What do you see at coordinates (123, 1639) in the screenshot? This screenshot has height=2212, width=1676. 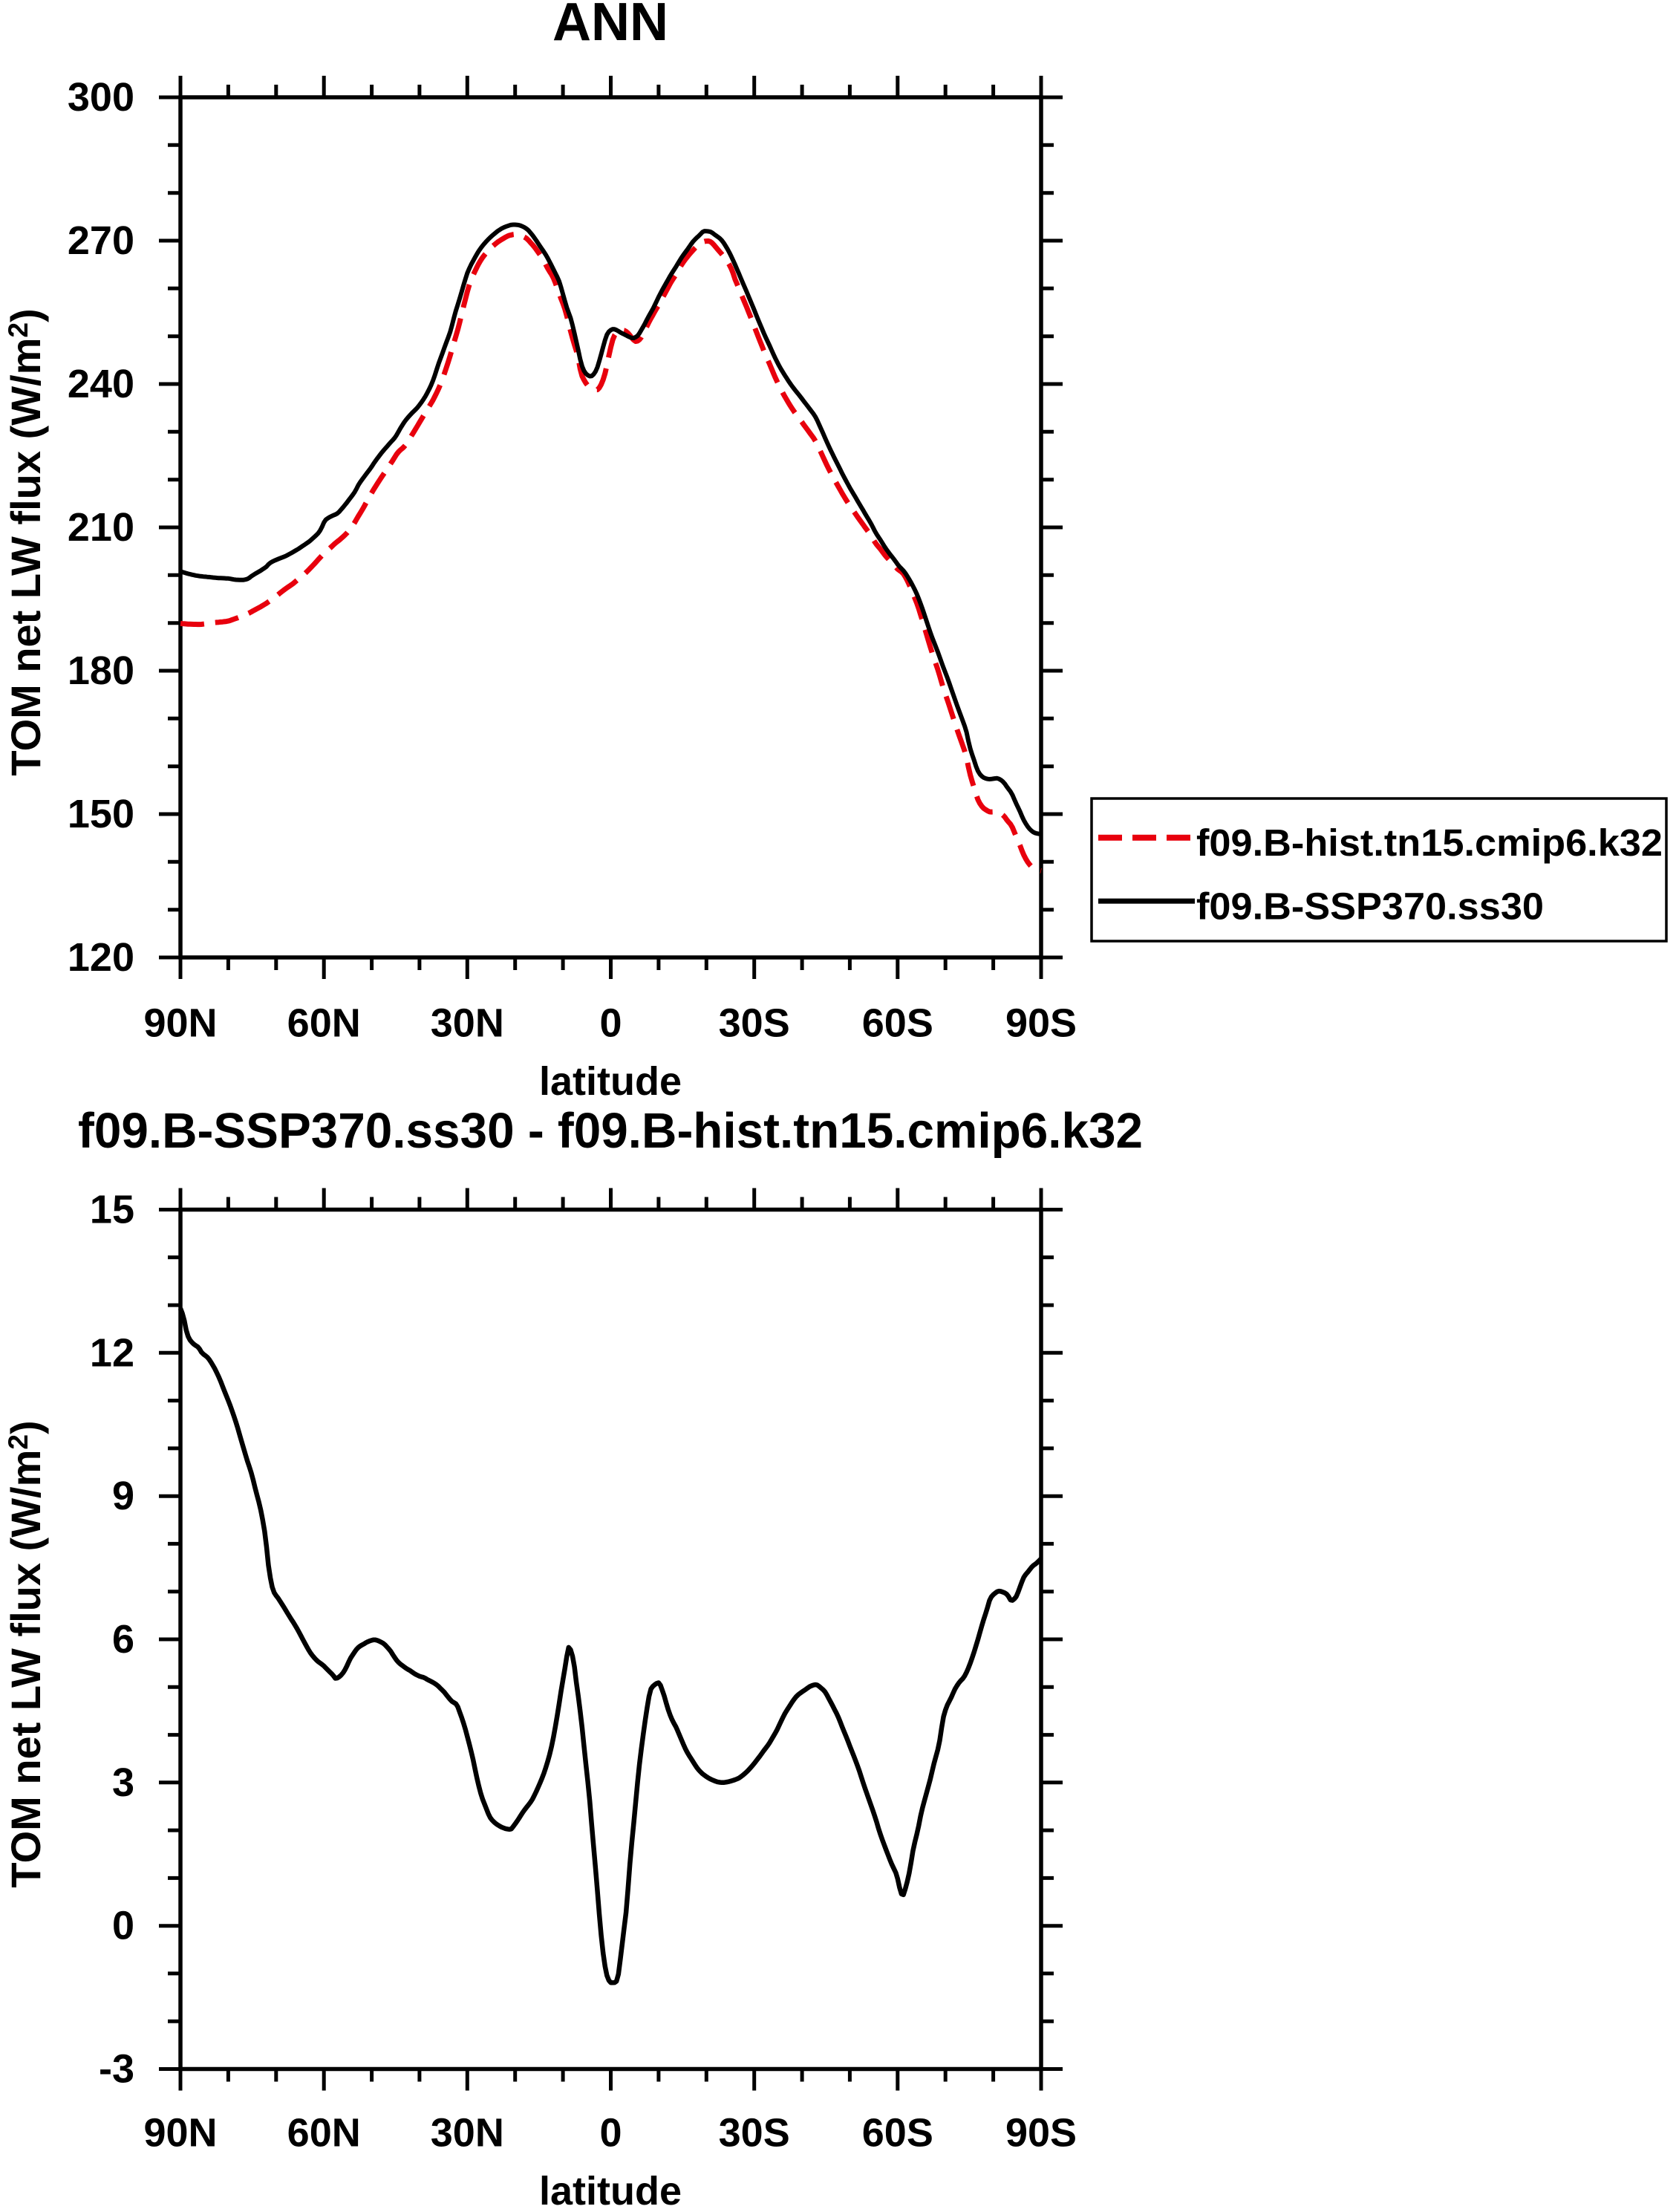 I see `svg-text: 6` at bounding box center [123, 1639].